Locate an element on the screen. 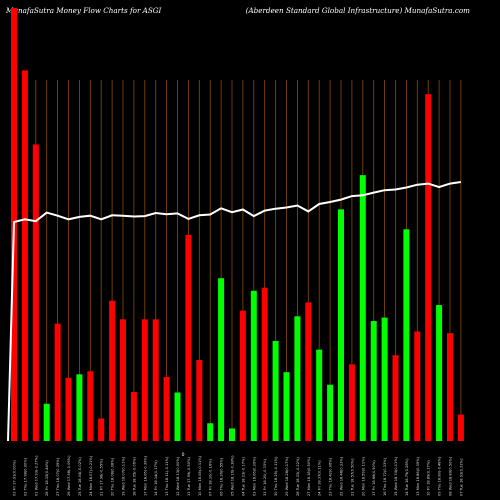  x-tick-label: 10 Fri 18.89(0.17%) is located at coordinates (429, 478).